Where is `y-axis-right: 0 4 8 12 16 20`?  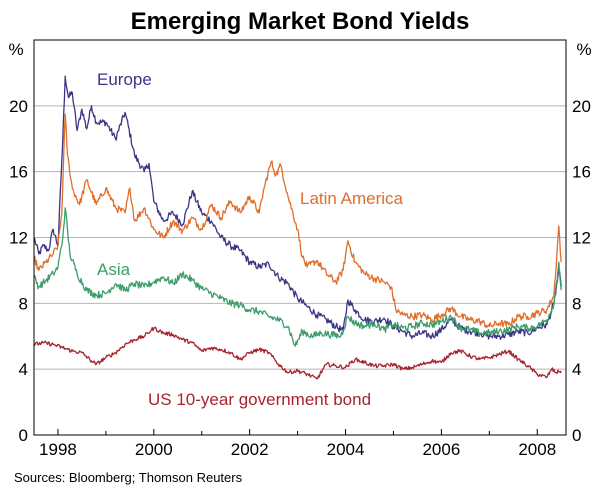 y-axis-right: 0 4 8 12 16 20 is located at coordinates (581, 271).